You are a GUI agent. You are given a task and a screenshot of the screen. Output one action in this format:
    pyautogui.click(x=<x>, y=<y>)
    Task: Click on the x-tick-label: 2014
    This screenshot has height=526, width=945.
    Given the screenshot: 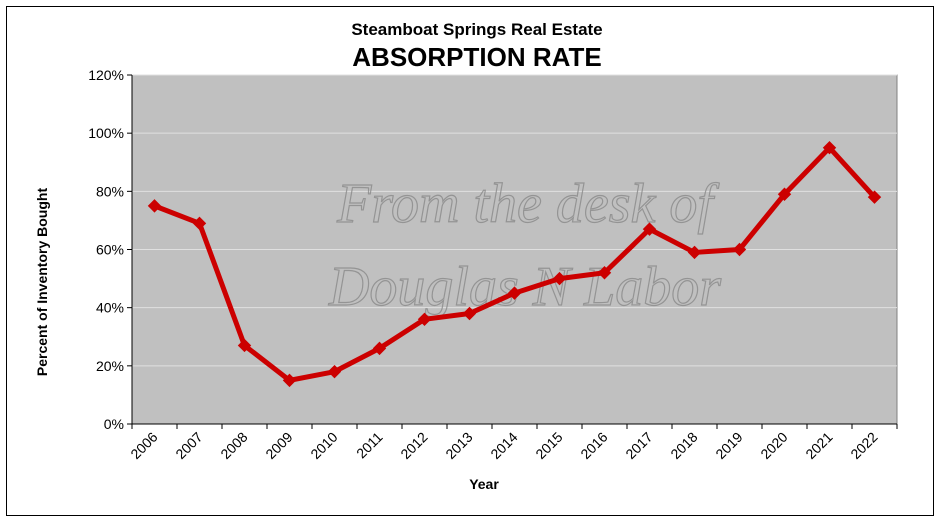 What is the action you would take?
    pyautogui.click(x=503, y=445)
    